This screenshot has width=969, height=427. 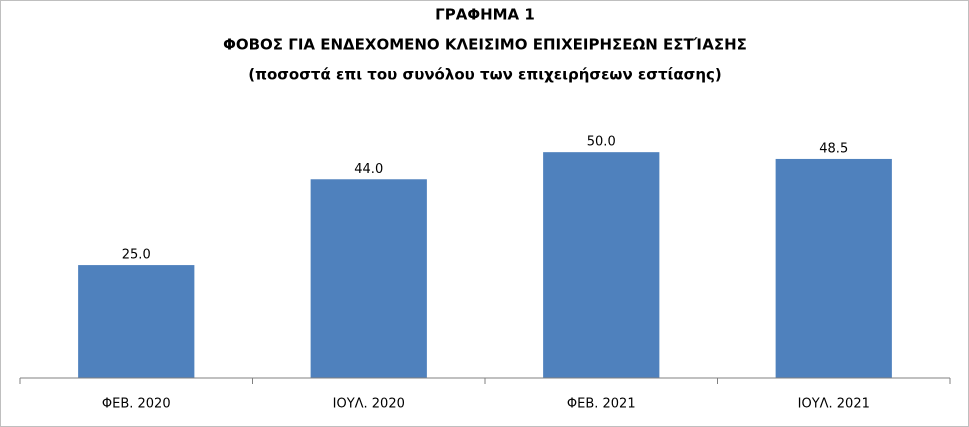 I want to click on x-tick-label: ΦΕΒ. 2020, so click(x=136, y=404).